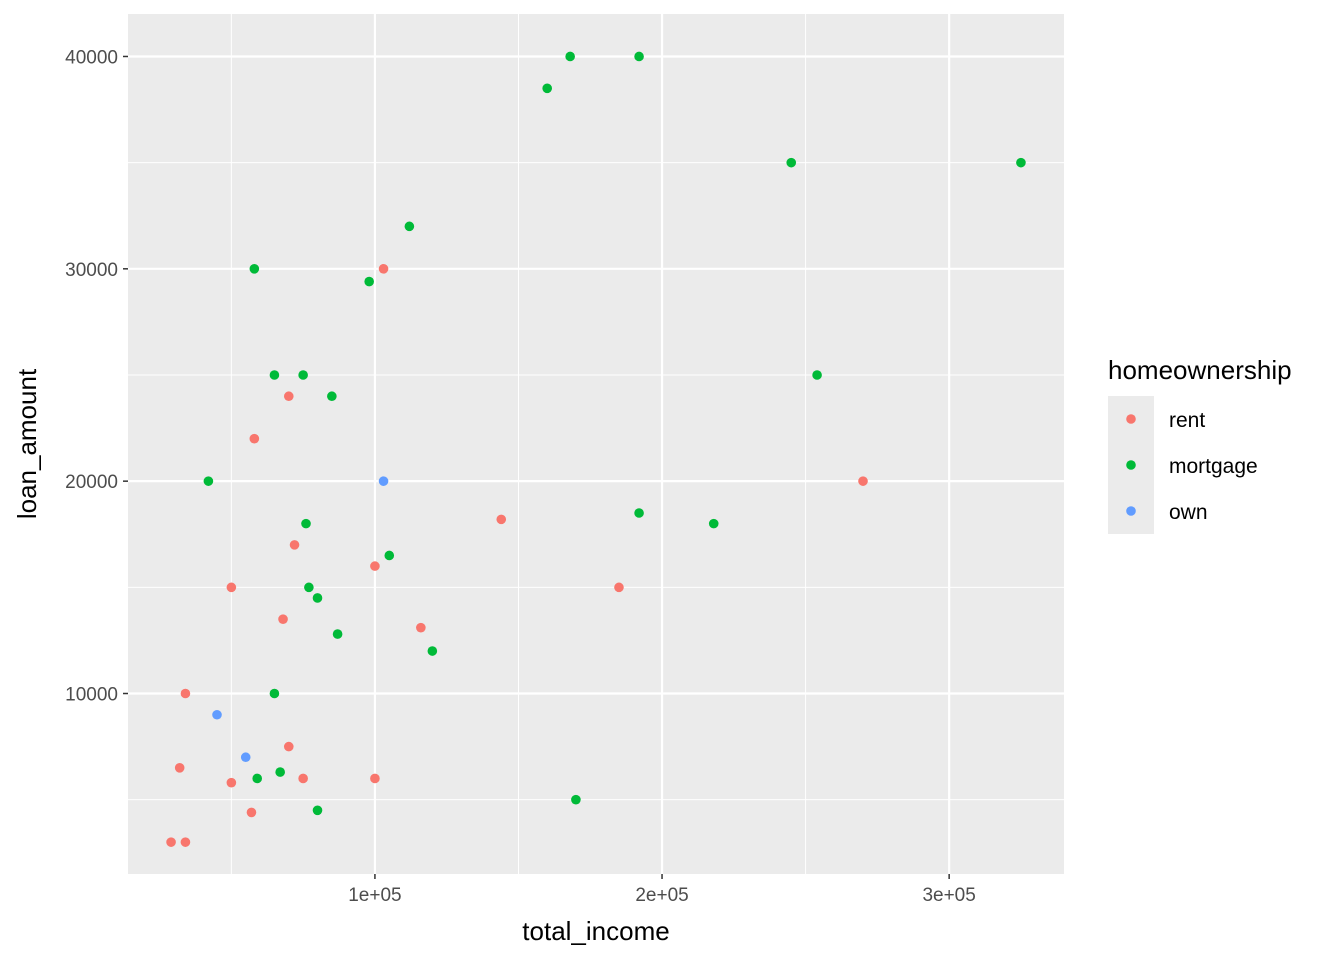 The height and width of the screenshot is (960, 1344). I want to click on y-tick-label: 10000, so click(91, 695).